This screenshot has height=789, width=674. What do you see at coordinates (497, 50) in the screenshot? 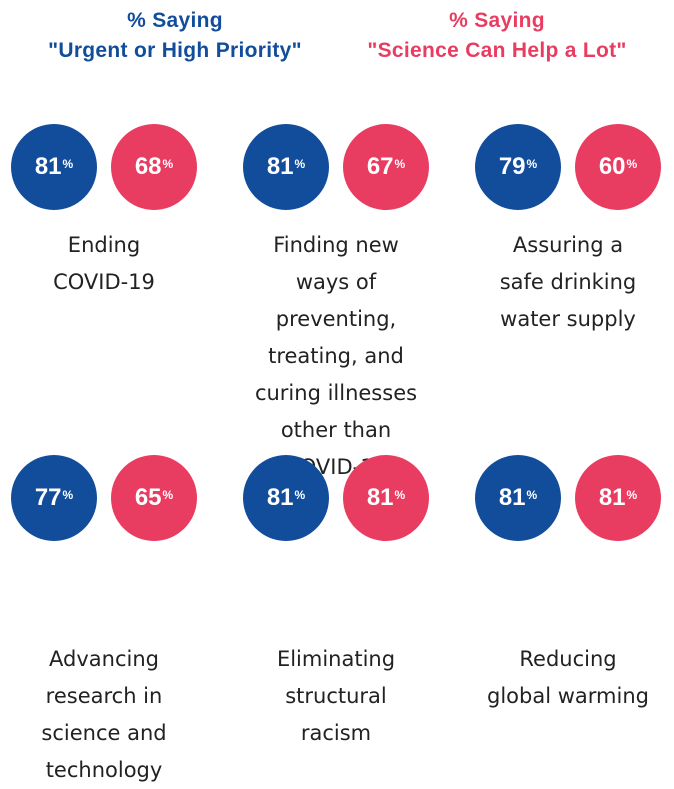
I see `header-line: "Science Can Help a Lot"` at bounding box center [497, 50].